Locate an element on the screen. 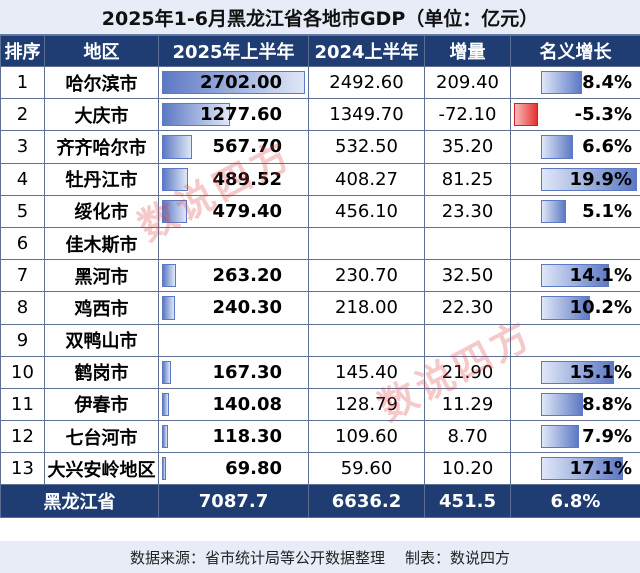 This screenshot has height=573, width=640. h1-2025-value: 489.52 is located at coordinates (247, 179).